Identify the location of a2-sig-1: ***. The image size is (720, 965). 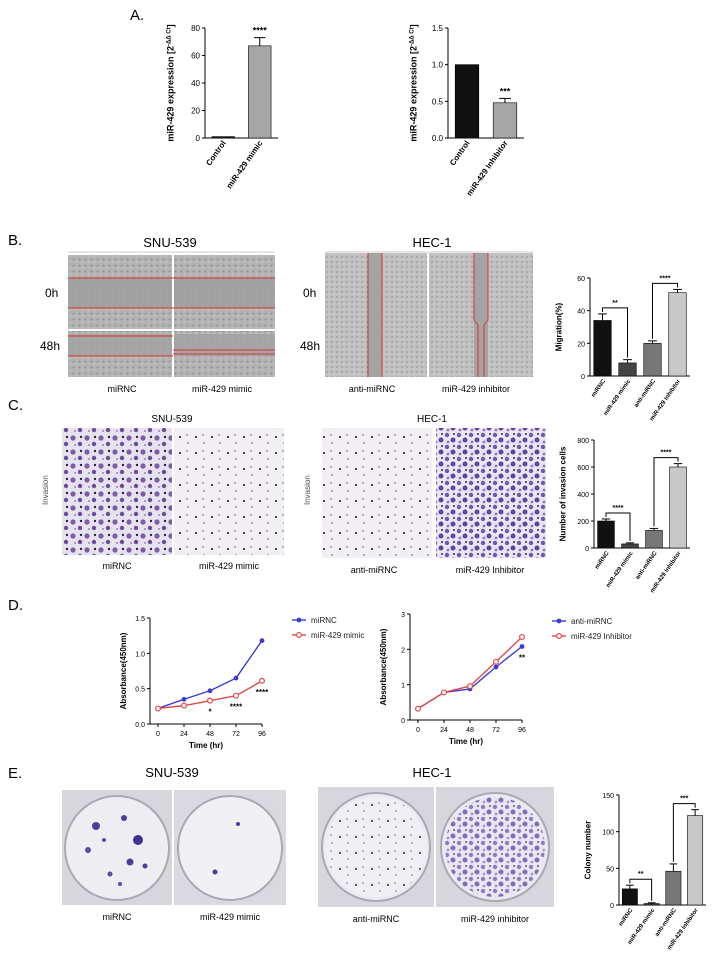
(505, 91).